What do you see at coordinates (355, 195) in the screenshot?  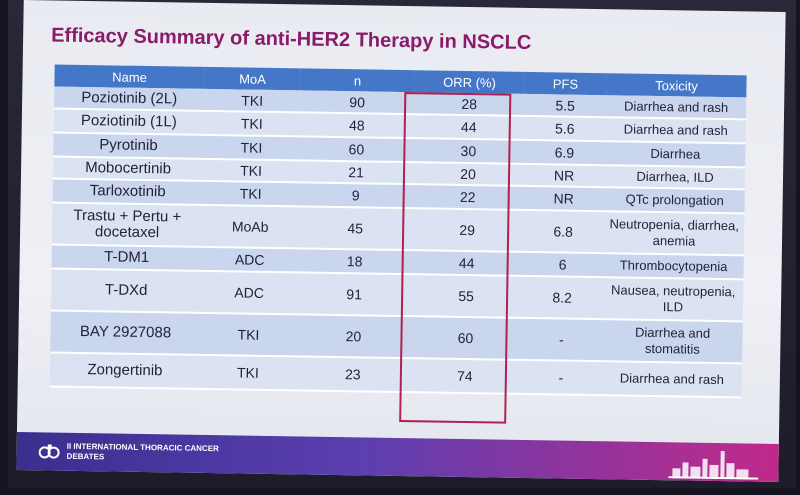 I see `cell-n: 9` at bounding box center [355, 195].